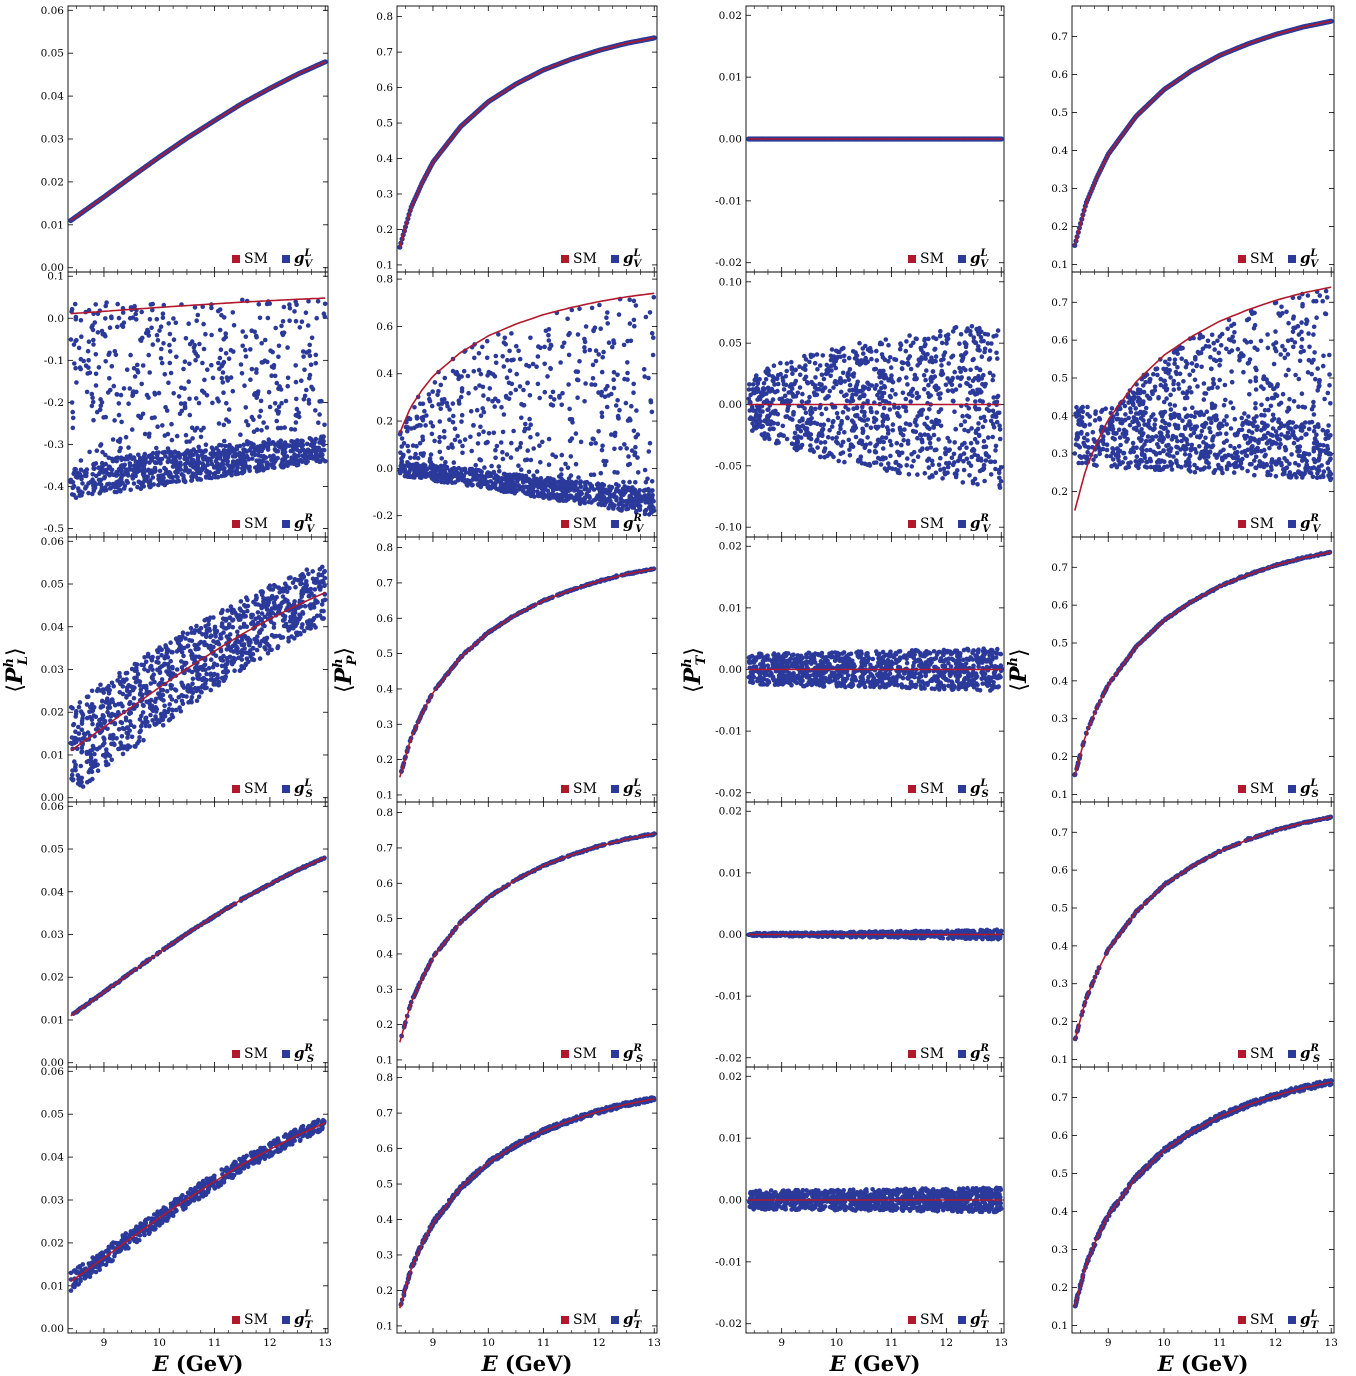 This screenshot has width=1356, height=1376. I want to click on panel-c1-r0: 0.10.20.30.40.50.60.70.8SM gL V, so click(517, 139).